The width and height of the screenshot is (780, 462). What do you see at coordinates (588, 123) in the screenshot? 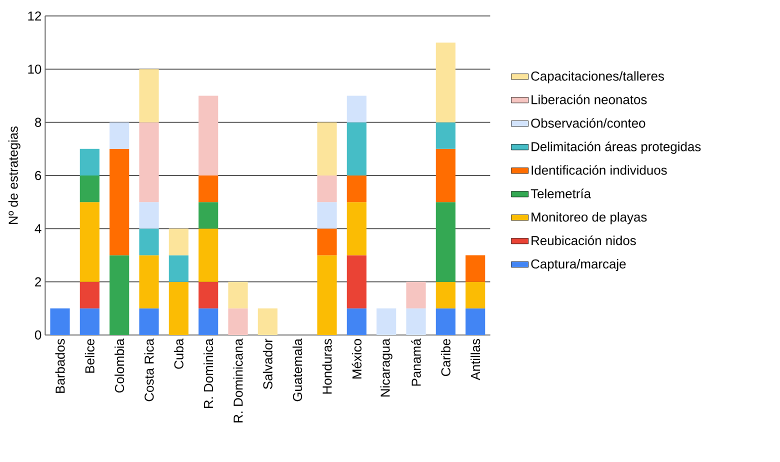
I see `legend-label: Observación/conteo` at bounding box center [588, 123].